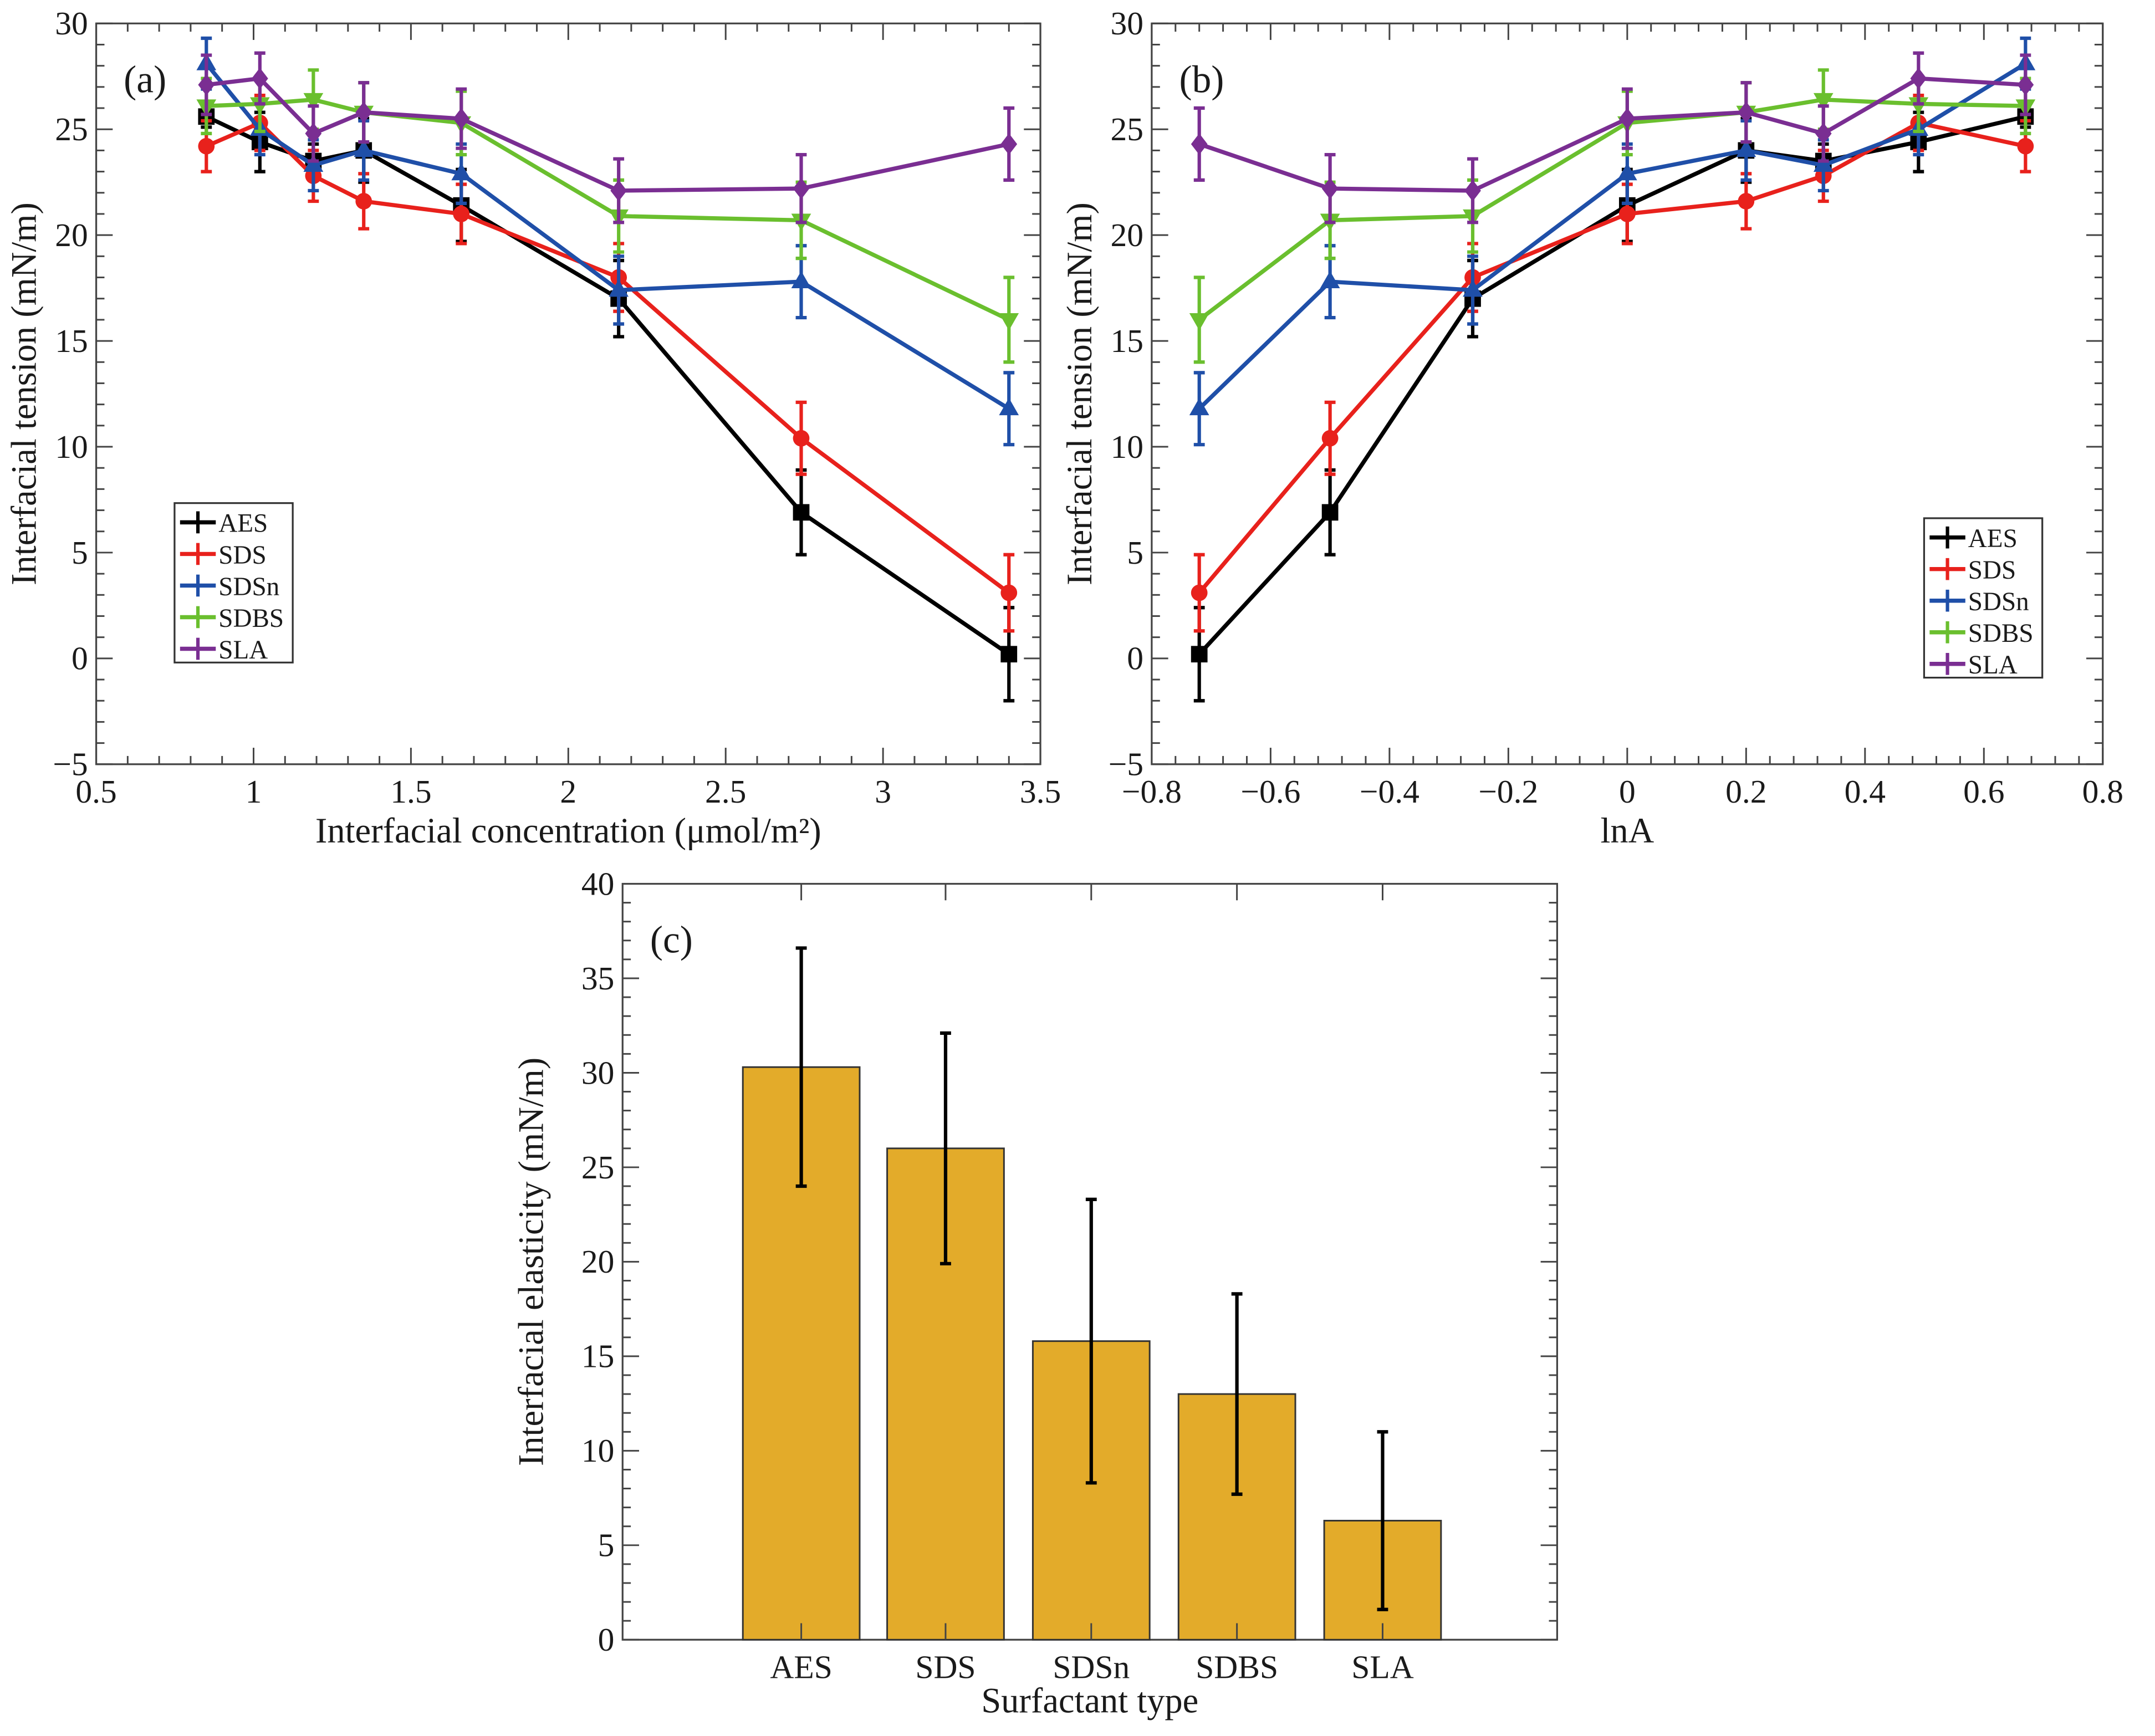  Describe the element at coordinates (1974, 538) in the screenshot. I see `legend-item-aes: AES` at that location.